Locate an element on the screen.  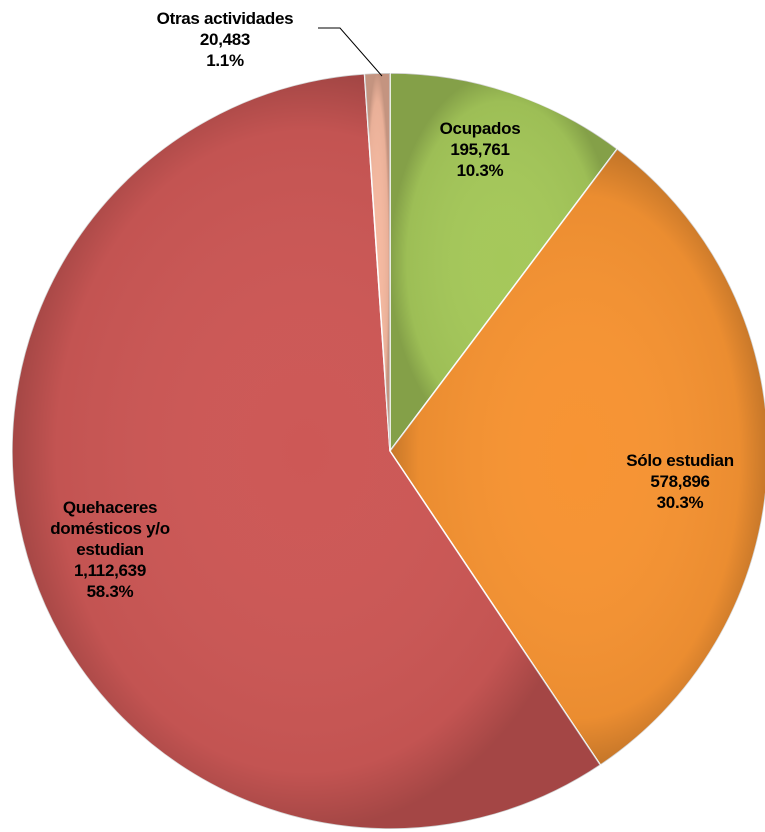
percent-label: 10.3% is located at coordinates (480, 170).